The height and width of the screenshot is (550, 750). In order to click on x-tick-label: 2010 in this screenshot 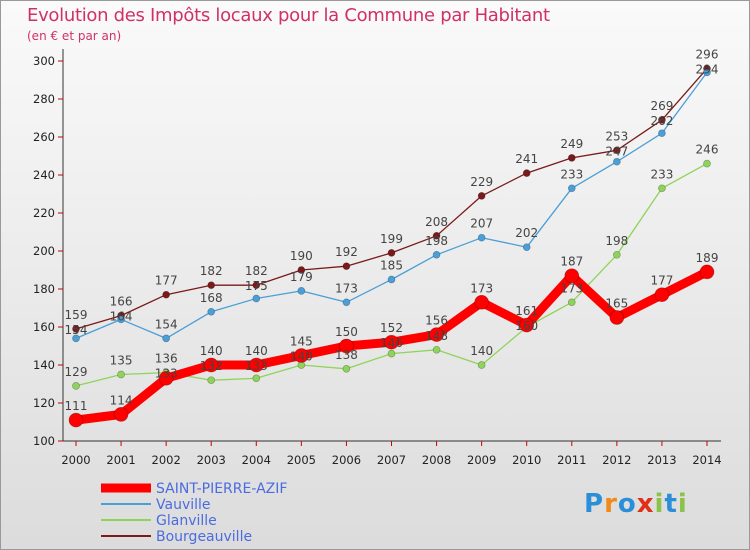, I will do `click(526, 460)`.